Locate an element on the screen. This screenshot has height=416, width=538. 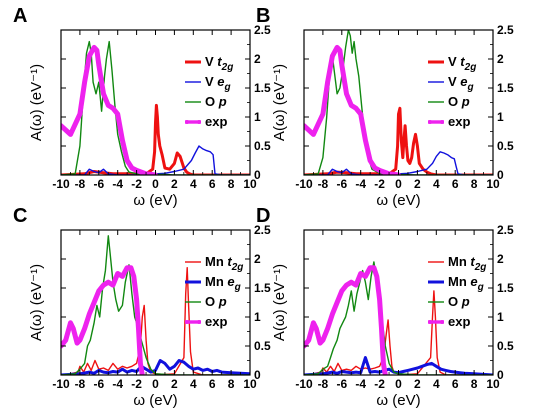
y-tick-label: 1.5 is located at coordinates (505, 288).